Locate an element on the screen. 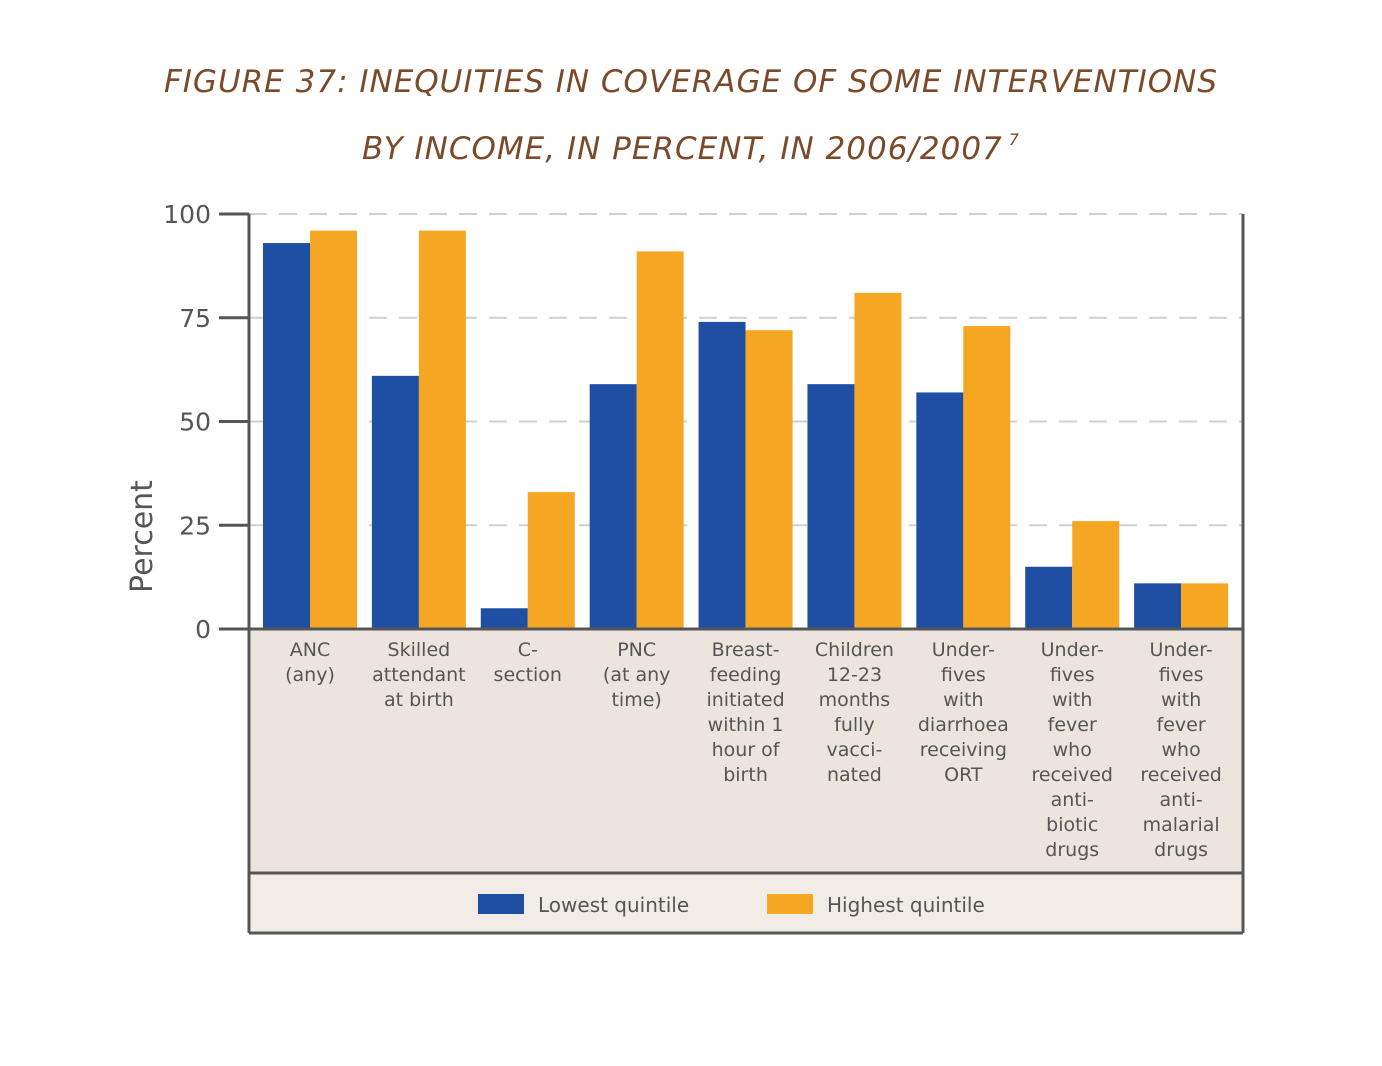  x-category-label-3-line-2: time) is located at coordinates (636, 700).